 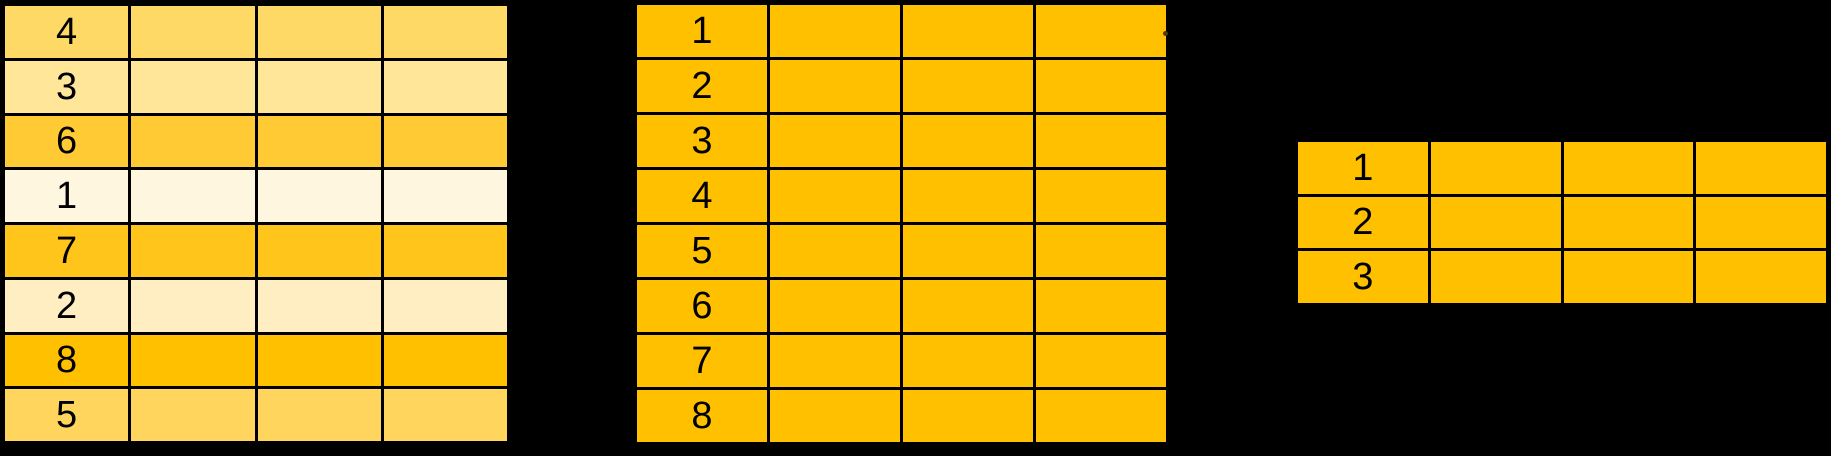 I want to click on stray-mark-dot, so click(x=1165, y=33).